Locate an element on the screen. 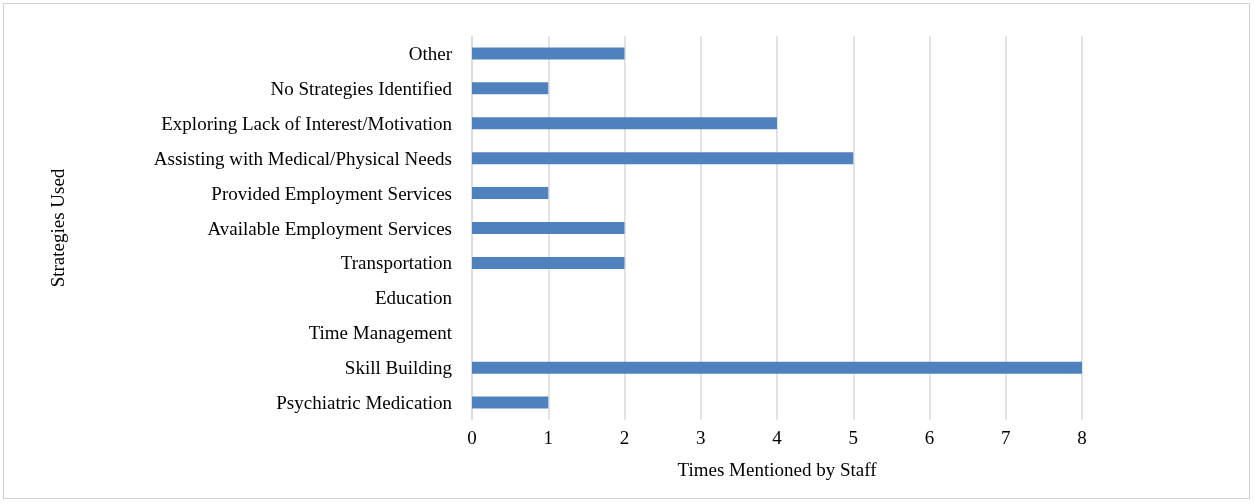 This screenshot has height=504, width=1255. x-tick-label: 4 is located at coordinates (777, 437).